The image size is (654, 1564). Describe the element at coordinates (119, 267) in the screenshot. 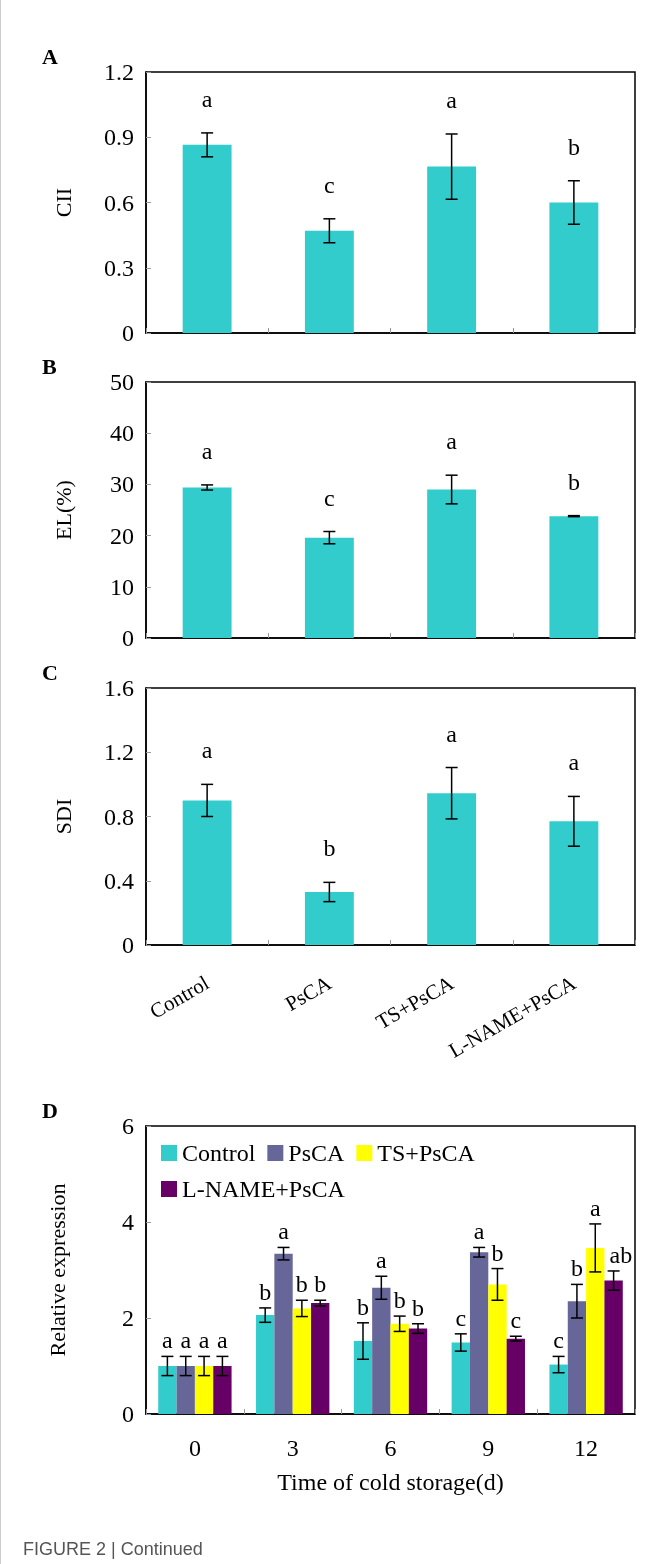

I see `y-tick-label: 0.3` at that location.